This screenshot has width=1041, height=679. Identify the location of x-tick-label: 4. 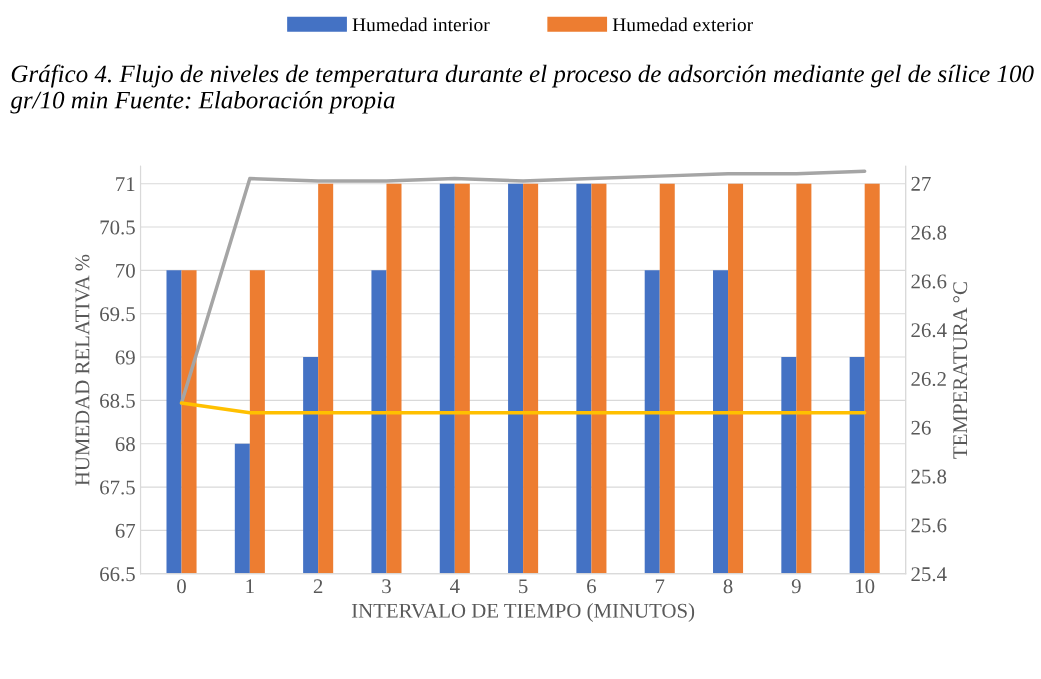
(454, 586).